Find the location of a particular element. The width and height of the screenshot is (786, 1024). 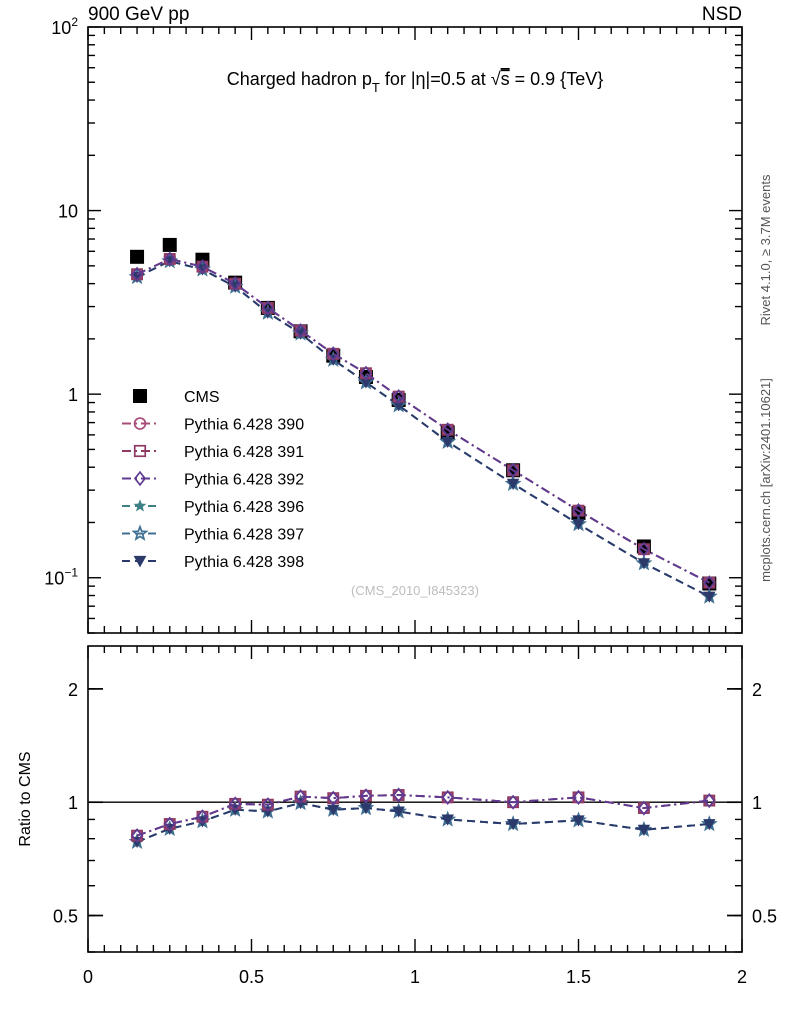

legend-item-pythia-6-428-398: Pythia 6.428 398 is located at coordinates (213, 562).